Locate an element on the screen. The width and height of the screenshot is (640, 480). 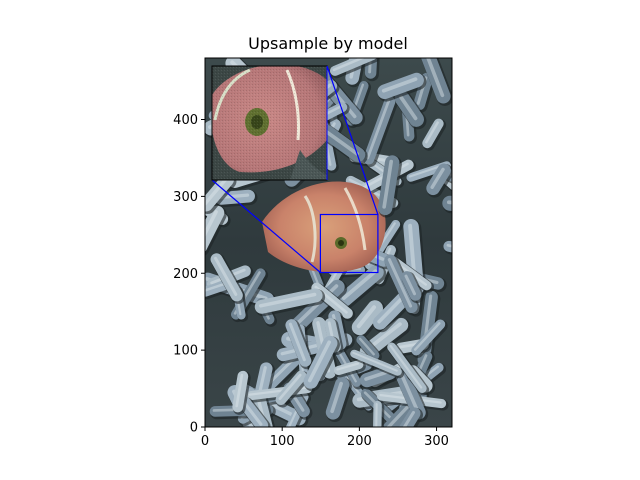
connector-line-top is located at coordinates (352, 140).